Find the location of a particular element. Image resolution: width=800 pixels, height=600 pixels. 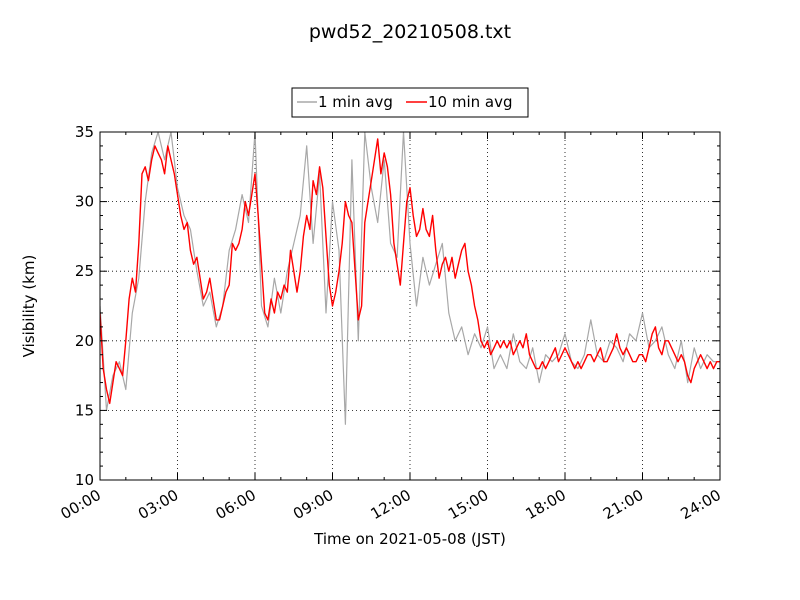

y-tick-label: 10 is located at coordinates (84, 480).